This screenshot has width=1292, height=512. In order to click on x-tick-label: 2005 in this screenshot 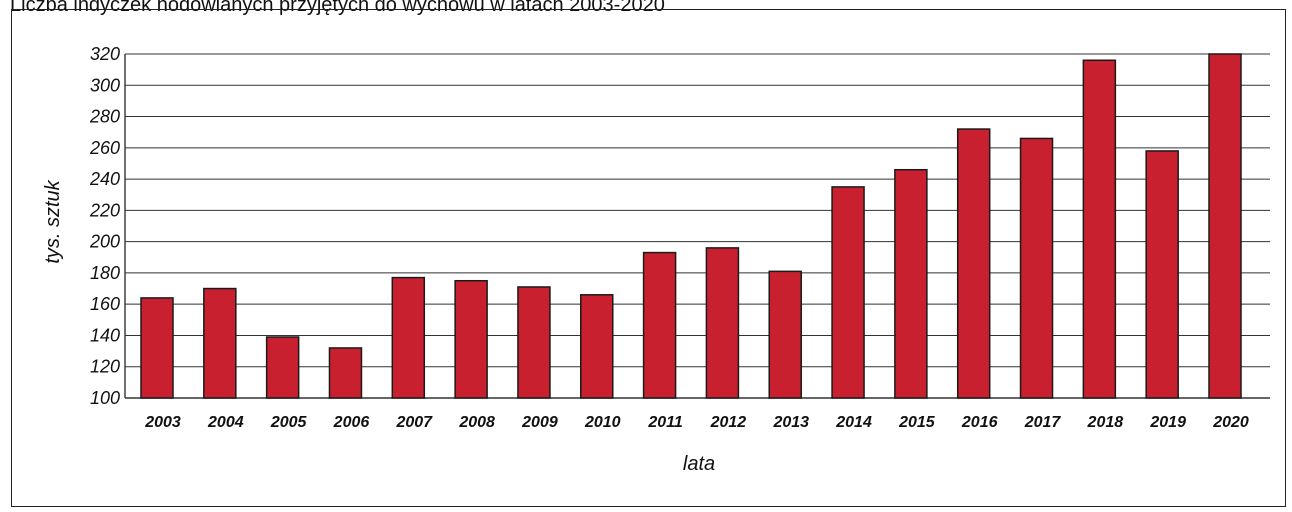, I will do `click(289, 422)`.